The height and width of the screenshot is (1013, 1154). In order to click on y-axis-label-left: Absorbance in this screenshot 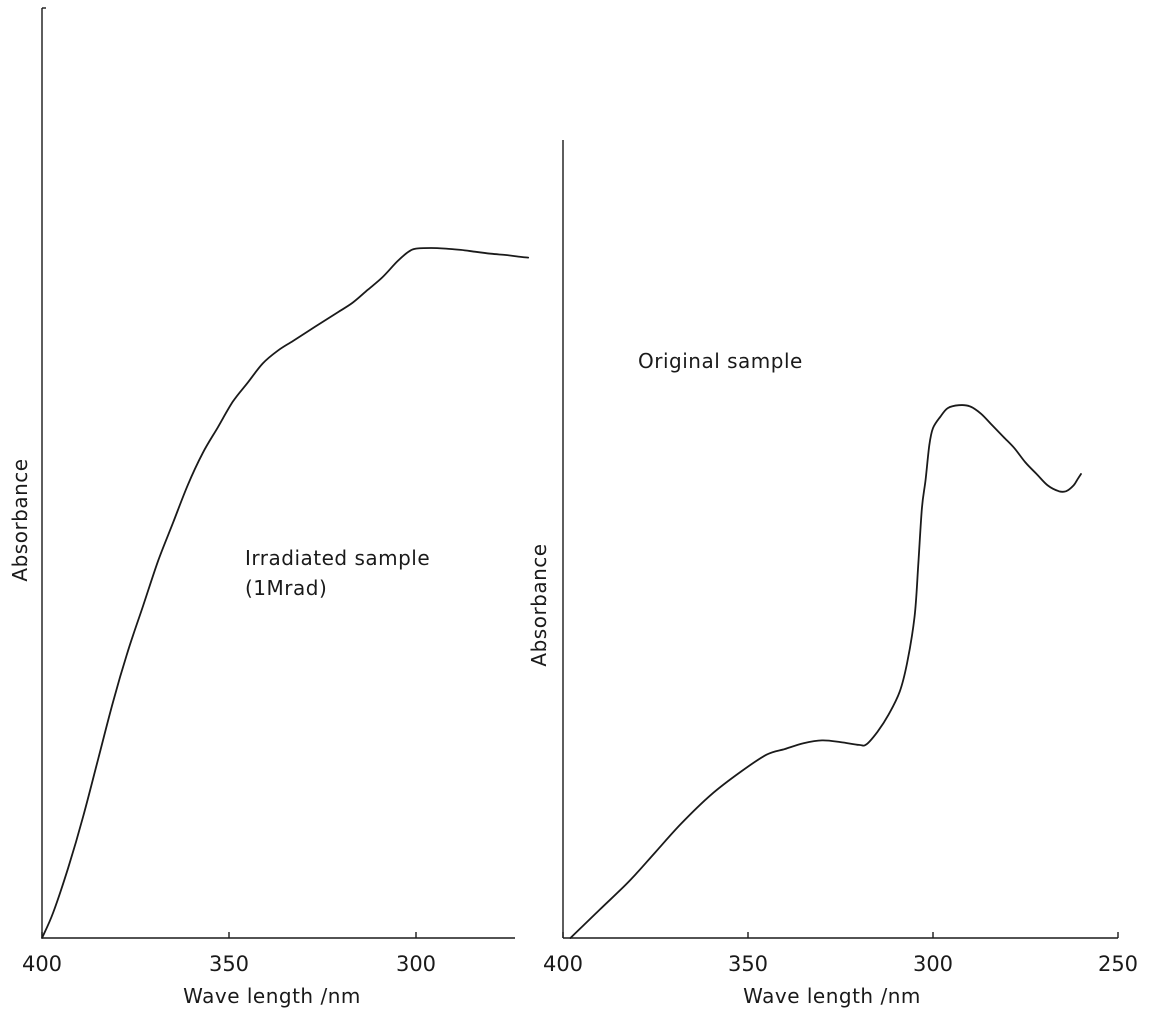, I will do `click(20, 519)`.